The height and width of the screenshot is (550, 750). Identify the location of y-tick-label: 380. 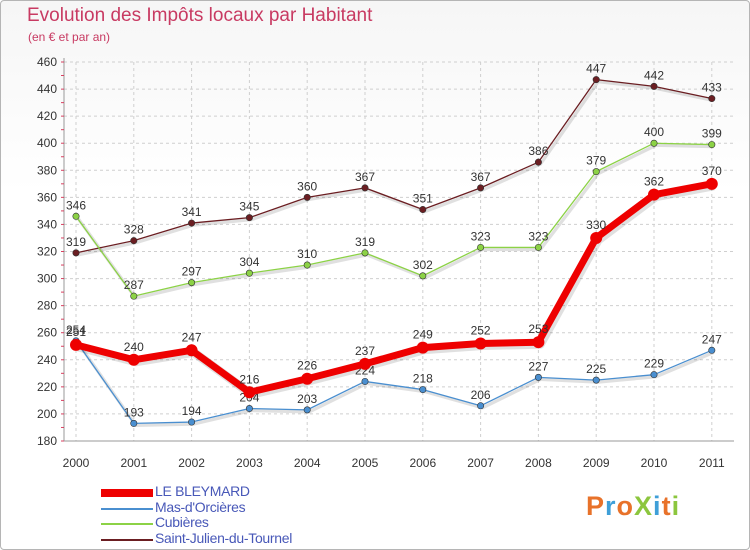
(47, 170).